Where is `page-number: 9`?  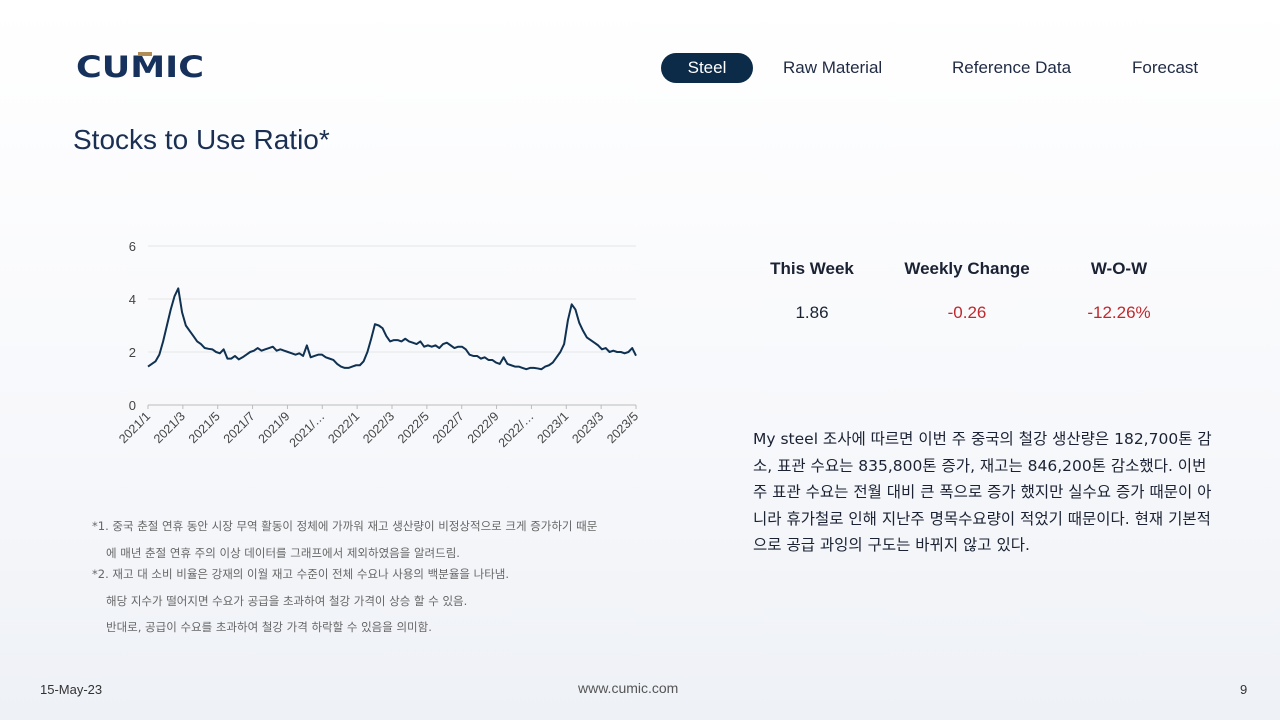 page-number: 9 is located at coordinates (1244, 689).